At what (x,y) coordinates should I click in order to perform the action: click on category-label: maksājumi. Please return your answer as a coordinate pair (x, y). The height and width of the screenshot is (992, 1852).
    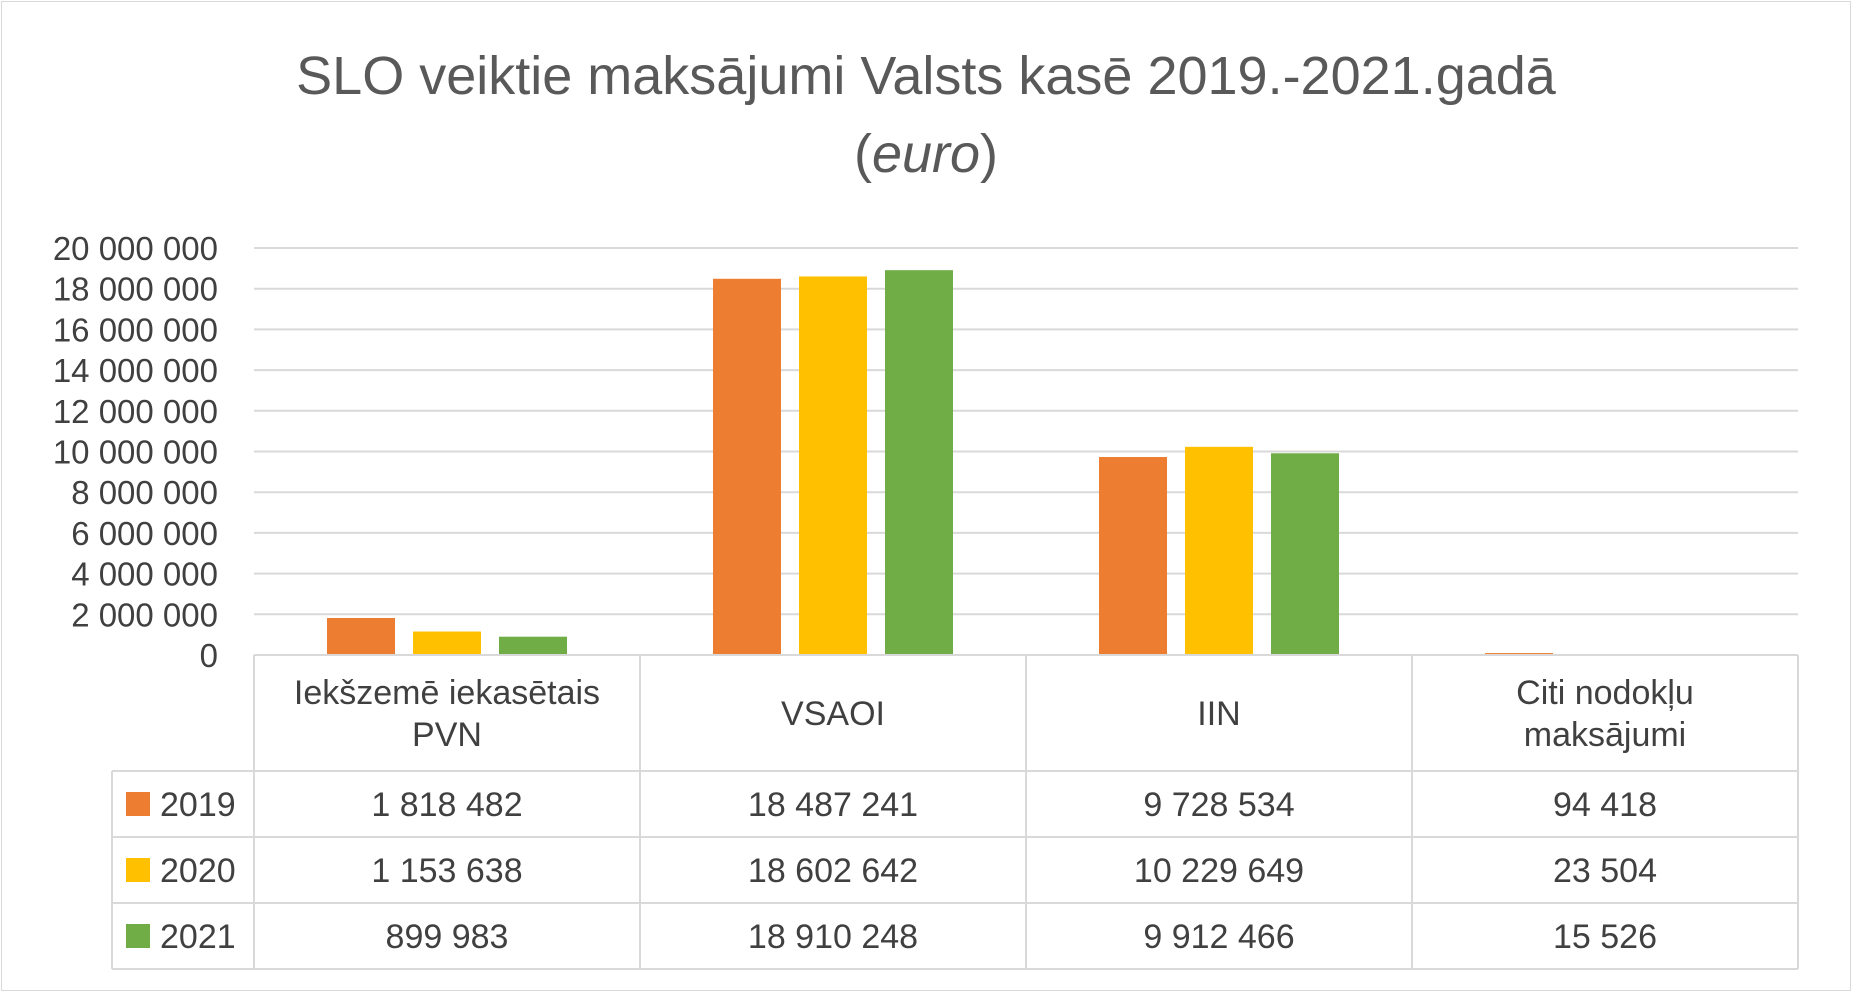
    Looking at the image, I should click on (1605, 735).